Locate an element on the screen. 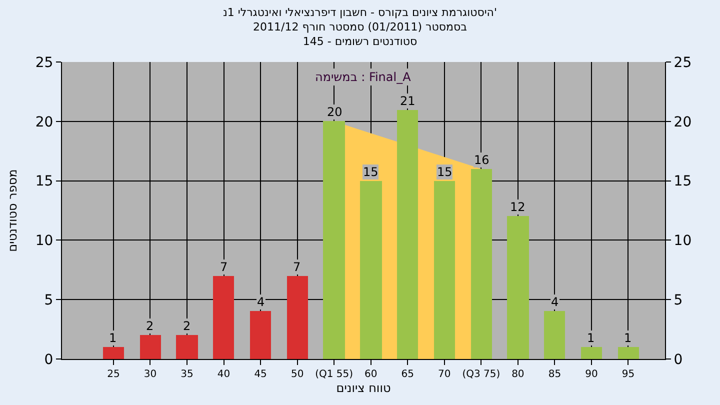  x-tick-label: 60 is located at coordinates (371, 374).